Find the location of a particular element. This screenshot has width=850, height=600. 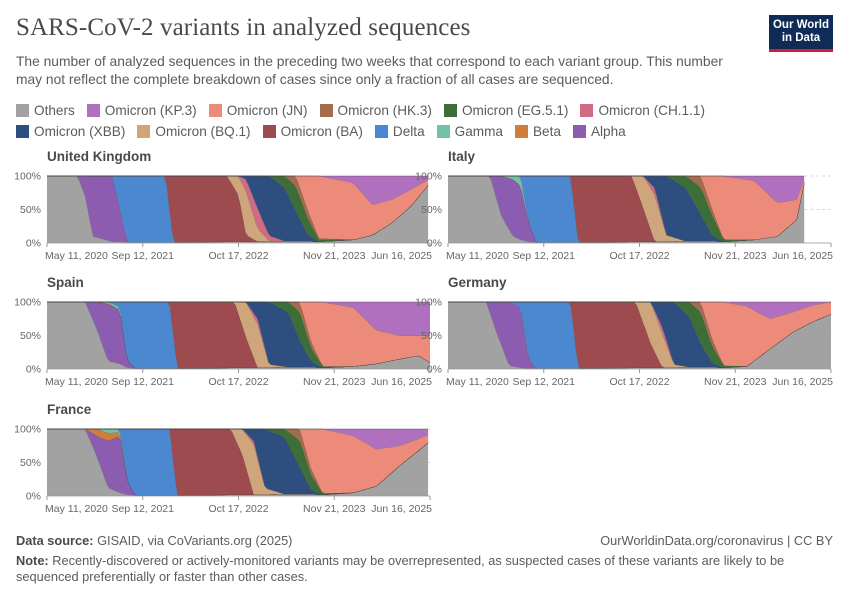

legend-item: Delta is located at coordinates (399, 131).